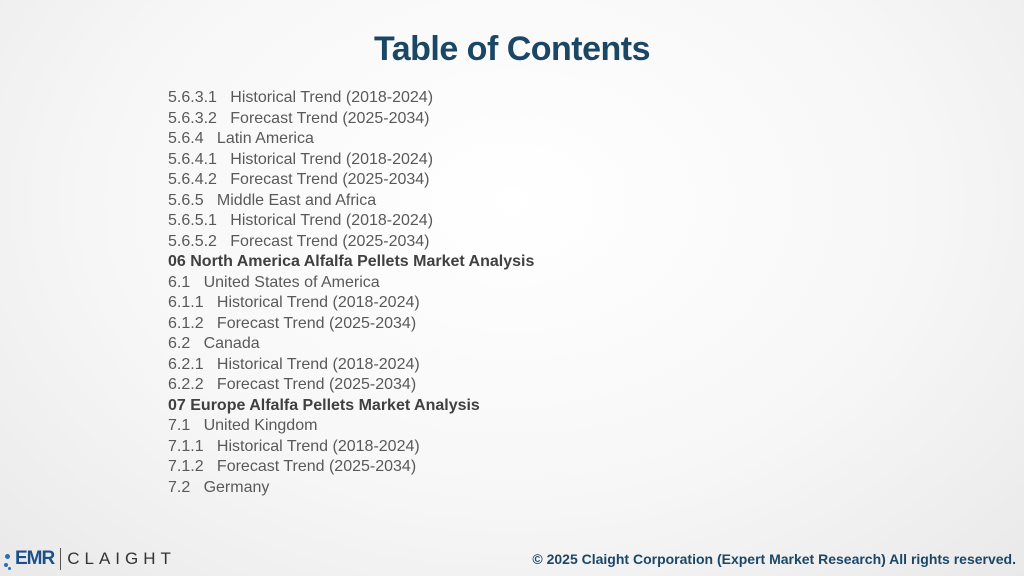 The image size is (1024, 576). What do you see at coordinates (301, 220) in the screenshot?
I see `toc-entry: 5.6.5.1 Historical Trend (2018-2024)` at bounding box center [301, 220].